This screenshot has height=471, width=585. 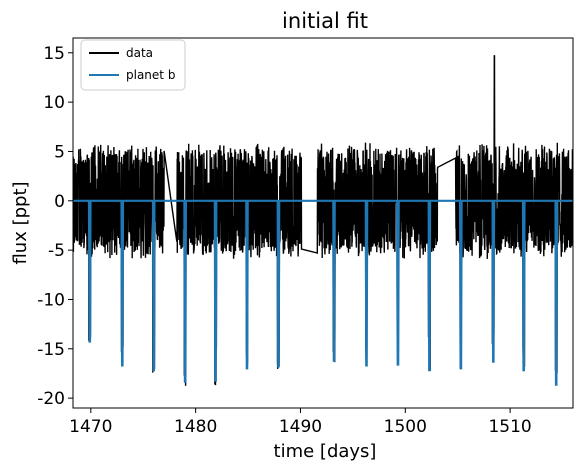 What do you see at coordinates (54, 103) in the screenshot?
I see `y-tick-label: 10` at bounding box center [54, 103].